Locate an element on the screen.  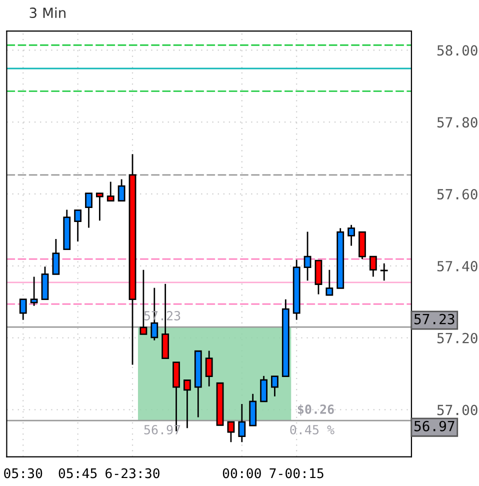
x-tick-label: 05:30 is located at coordinates (23, 473).